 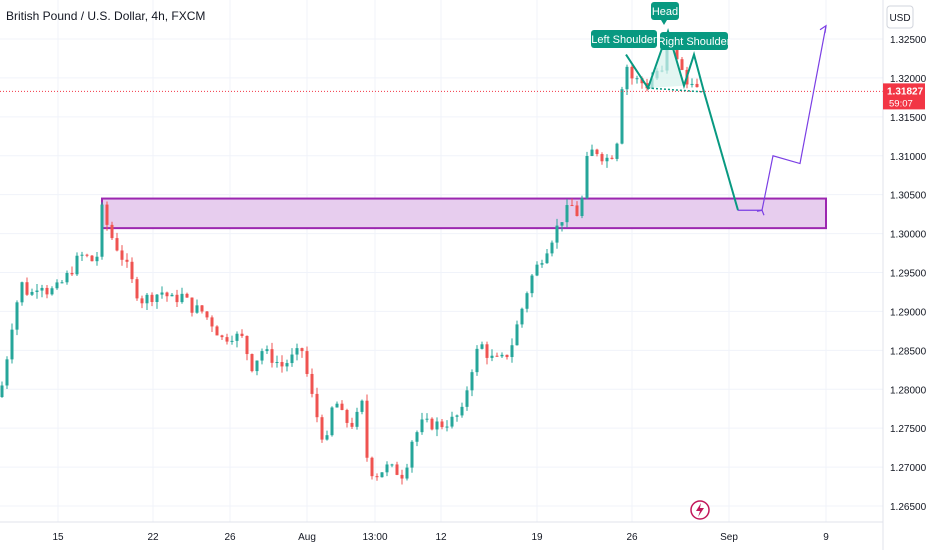 What do you see at coordinates (464, 213) in the screenshot?
I see `support-zone-rect` at bounding box center [464, 213].